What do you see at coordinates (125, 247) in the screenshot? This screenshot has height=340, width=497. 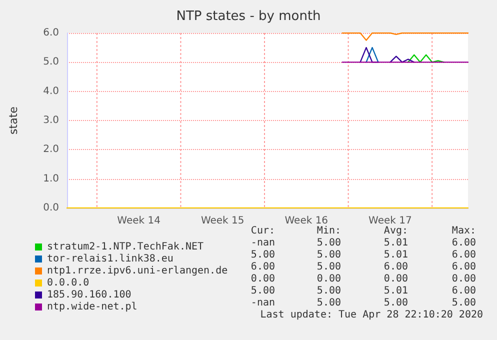 I see `legend-label: stratum2-1.NTP.TechFak.NET` at bounding box center [125, 247].